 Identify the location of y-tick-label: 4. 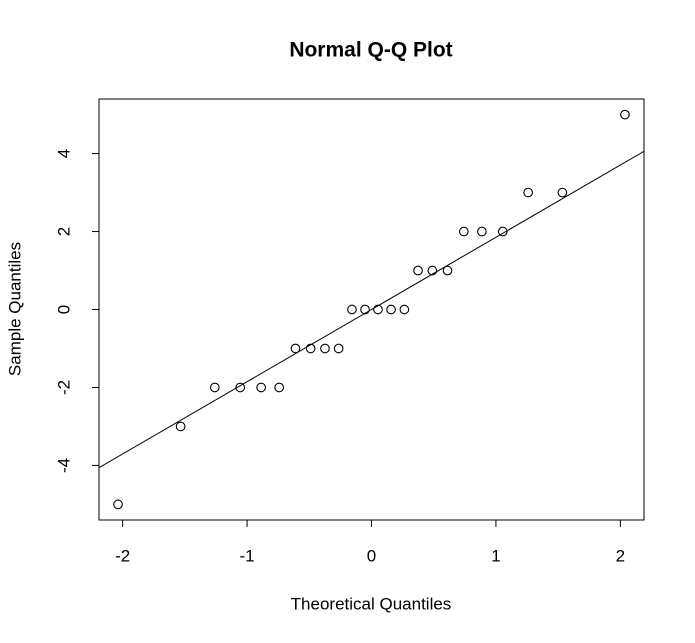
(63, 153).